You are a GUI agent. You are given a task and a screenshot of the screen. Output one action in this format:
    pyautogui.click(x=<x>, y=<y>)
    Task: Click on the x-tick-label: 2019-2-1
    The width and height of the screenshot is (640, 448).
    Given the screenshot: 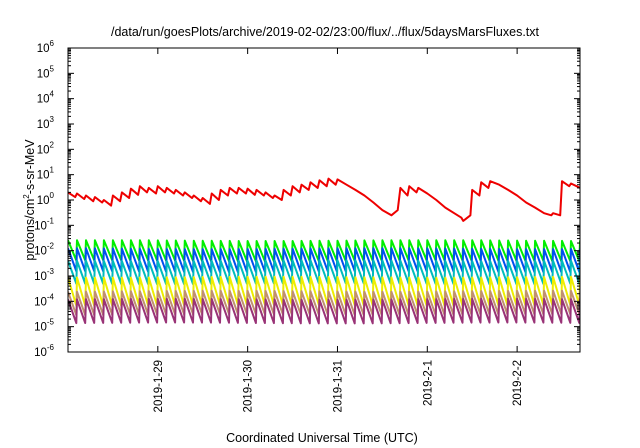 What is the action you would take?
    pyautogui.click(x=428, y=383)
    